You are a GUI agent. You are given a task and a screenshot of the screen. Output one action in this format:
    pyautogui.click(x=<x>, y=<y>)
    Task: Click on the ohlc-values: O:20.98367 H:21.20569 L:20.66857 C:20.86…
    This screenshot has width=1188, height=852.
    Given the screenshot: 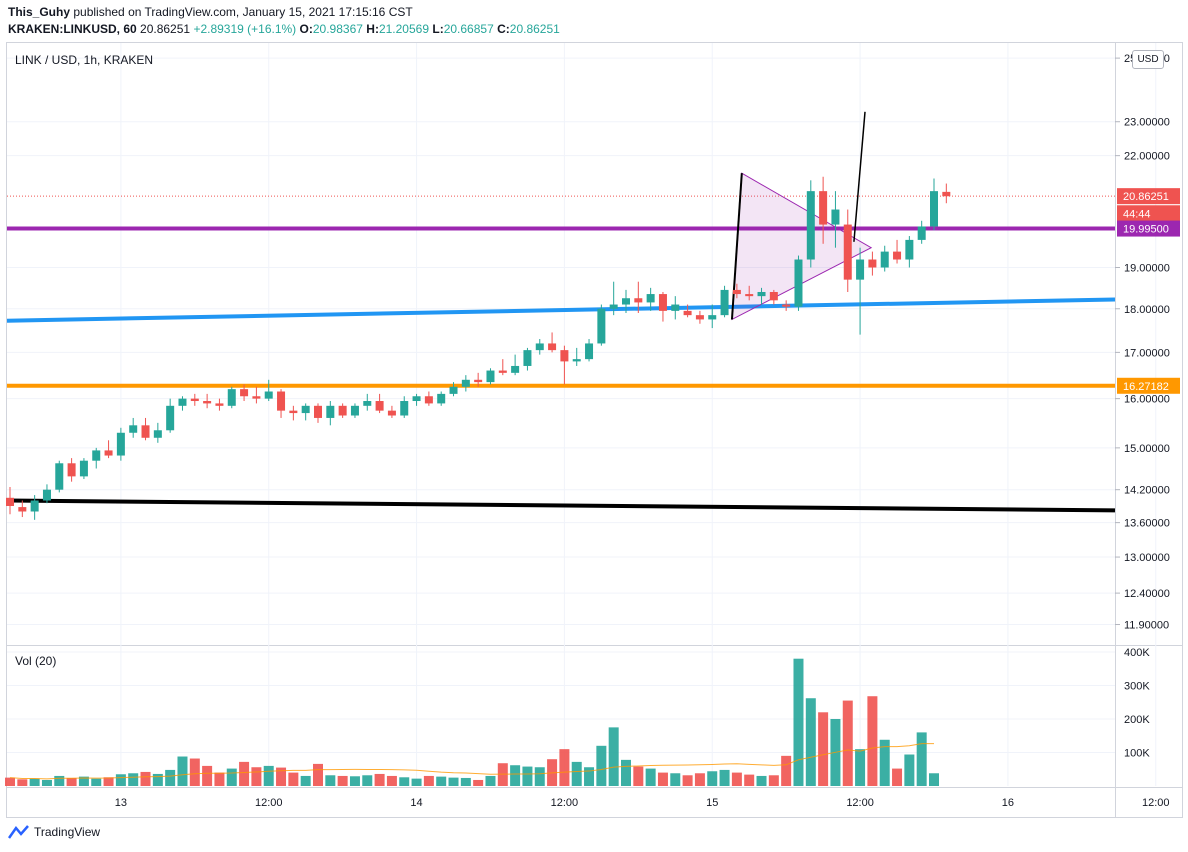 What is the action you would take?
    pyautogui.click(x=429, y=29)
    